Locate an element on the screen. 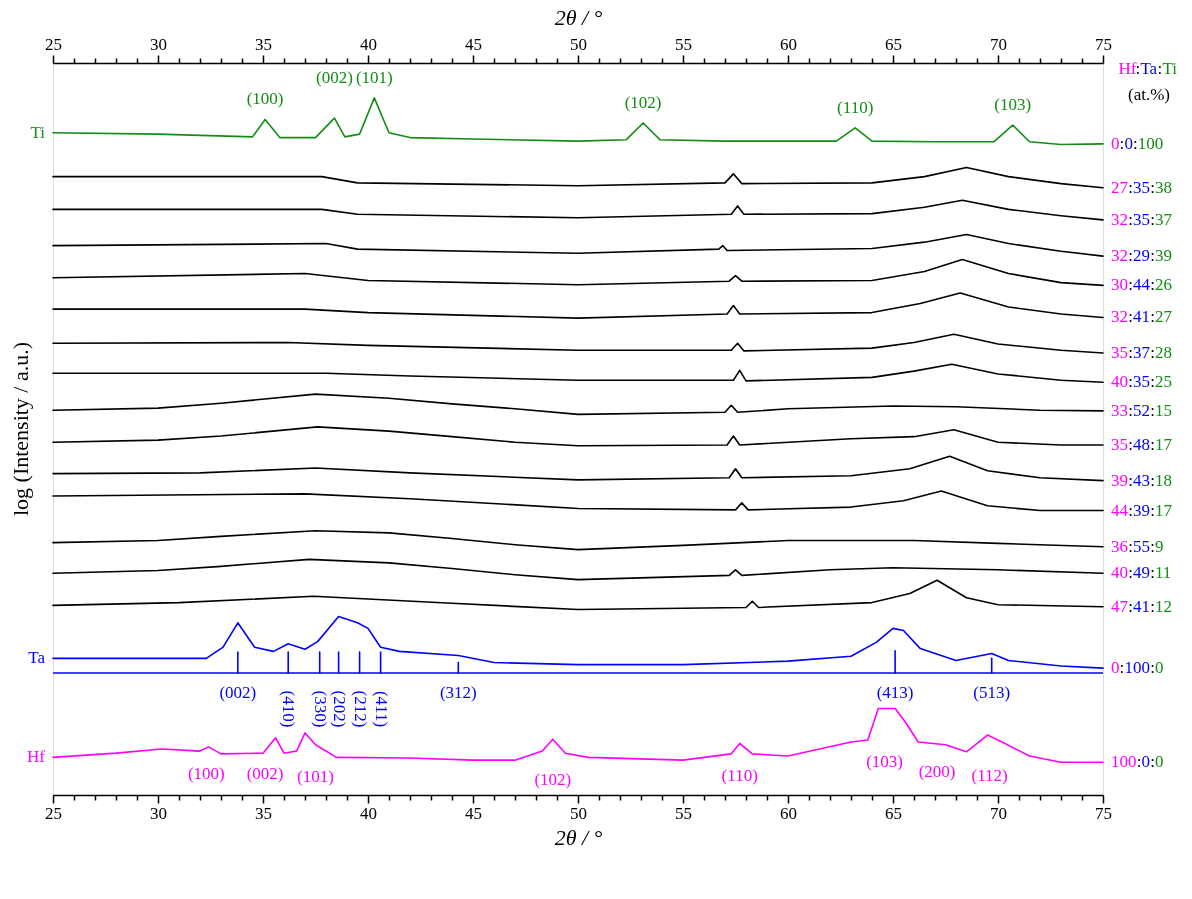 The height and width of the screenshot is (899, 1192). series-label: 35:48:17 is located at coordinates (1142, 445).